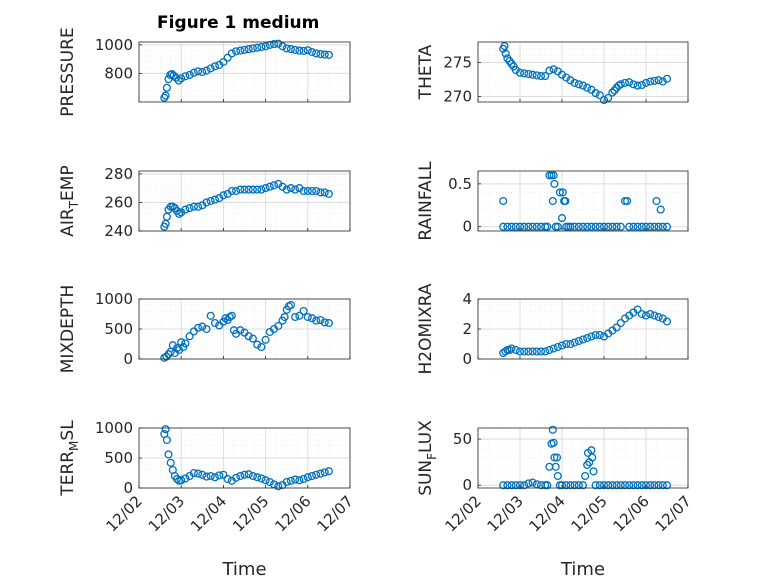 Image resolution: width=778 pixels, height=583 pixels. I want to click on axes-0: 800 1000 PRESSURE, so click(204, 72).